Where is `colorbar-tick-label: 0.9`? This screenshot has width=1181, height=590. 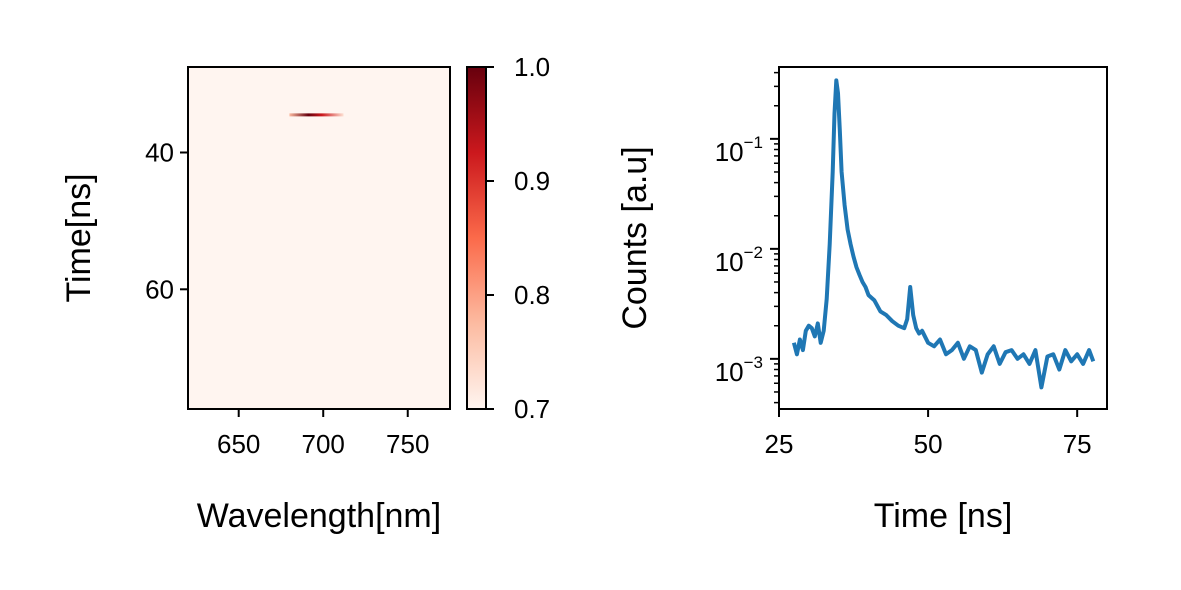 colorbar-tick-label: 0.9 is located at coordinates (532, 181).